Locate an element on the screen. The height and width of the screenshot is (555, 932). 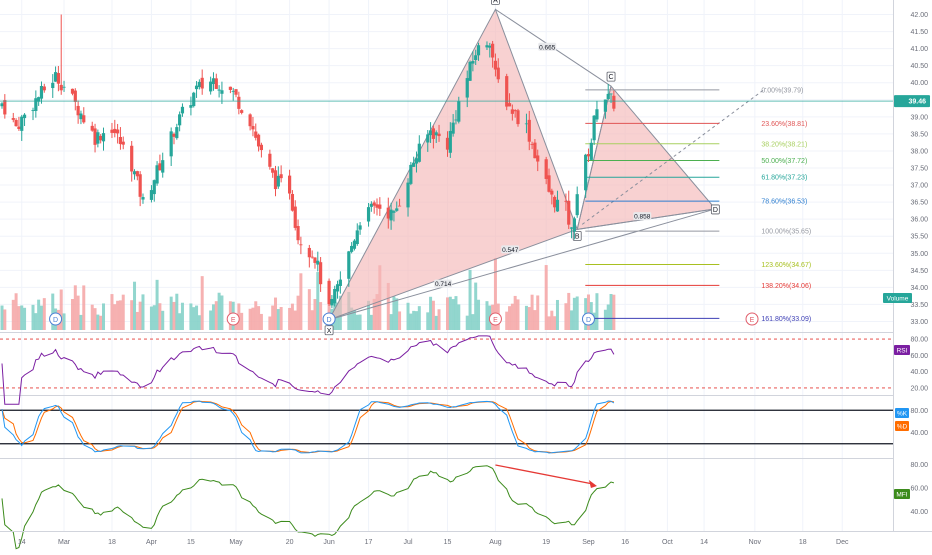
mfi-tick-1: 60.00 is located at coordinates (919, 489).